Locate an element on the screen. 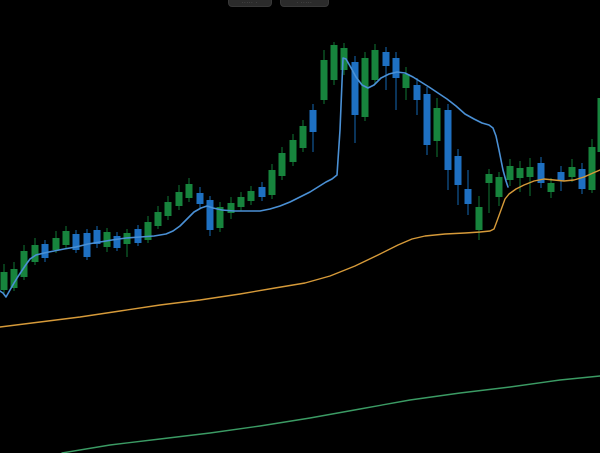 This screenshot has height=453, width=600. top-toolbar: ····· · · ····· is located at coordinates (300, 5).